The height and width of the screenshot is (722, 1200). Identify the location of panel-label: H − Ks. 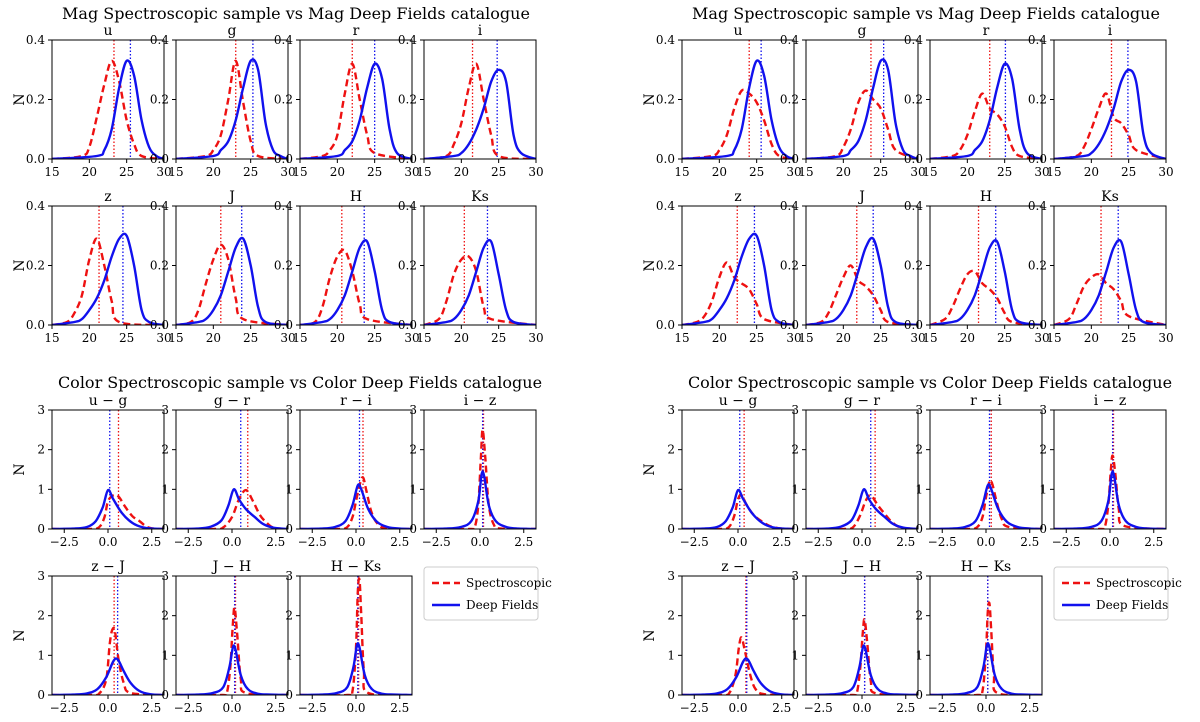
(356, 567).